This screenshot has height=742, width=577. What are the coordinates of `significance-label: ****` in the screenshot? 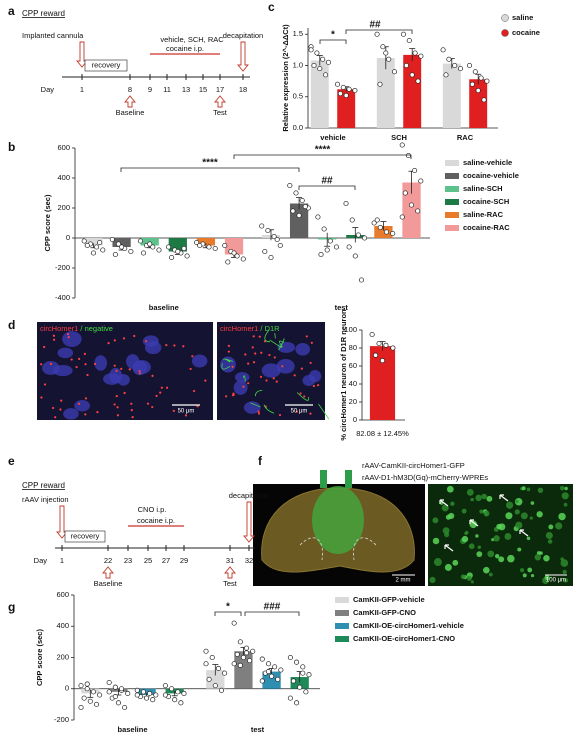 It's located at (323, 150).